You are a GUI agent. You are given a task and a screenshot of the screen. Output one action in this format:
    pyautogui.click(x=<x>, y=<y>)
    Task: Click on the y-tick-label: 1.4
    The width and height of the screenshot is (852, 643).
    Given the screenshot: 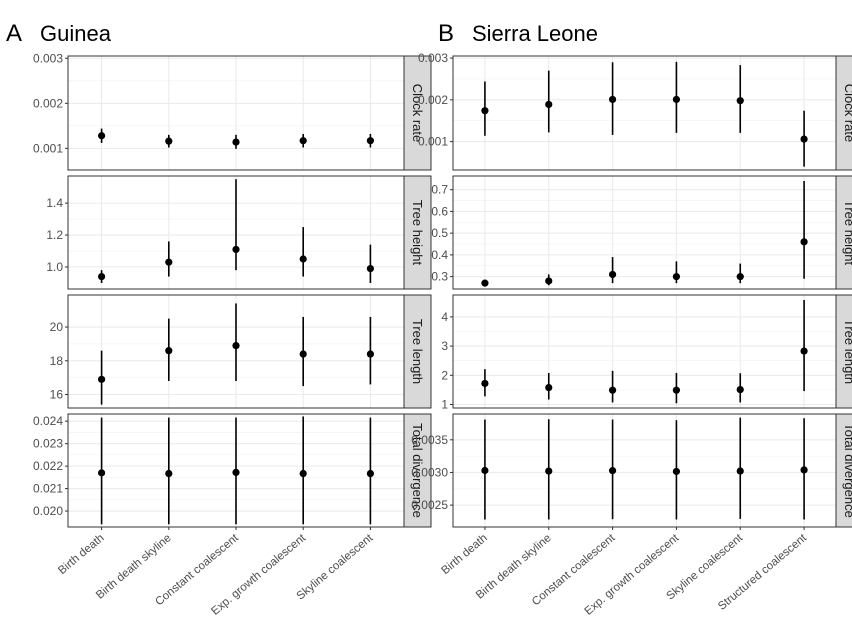 What is the action you would take?
    pyautogui.click(x=54, y=203)
    